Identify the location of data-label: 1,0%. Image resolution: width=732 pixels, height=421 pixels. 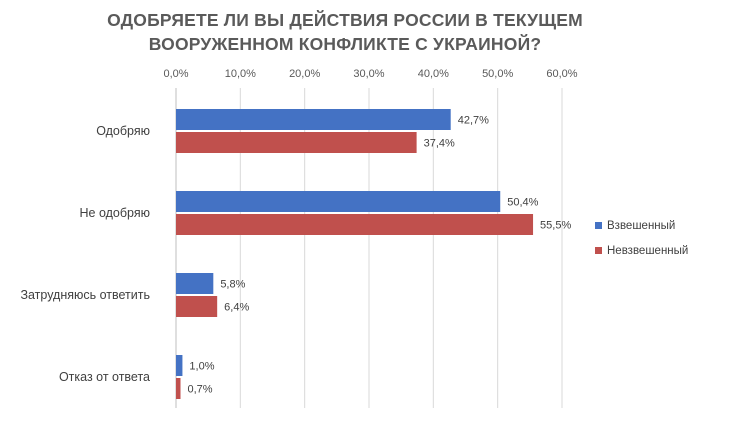
(201, 367).